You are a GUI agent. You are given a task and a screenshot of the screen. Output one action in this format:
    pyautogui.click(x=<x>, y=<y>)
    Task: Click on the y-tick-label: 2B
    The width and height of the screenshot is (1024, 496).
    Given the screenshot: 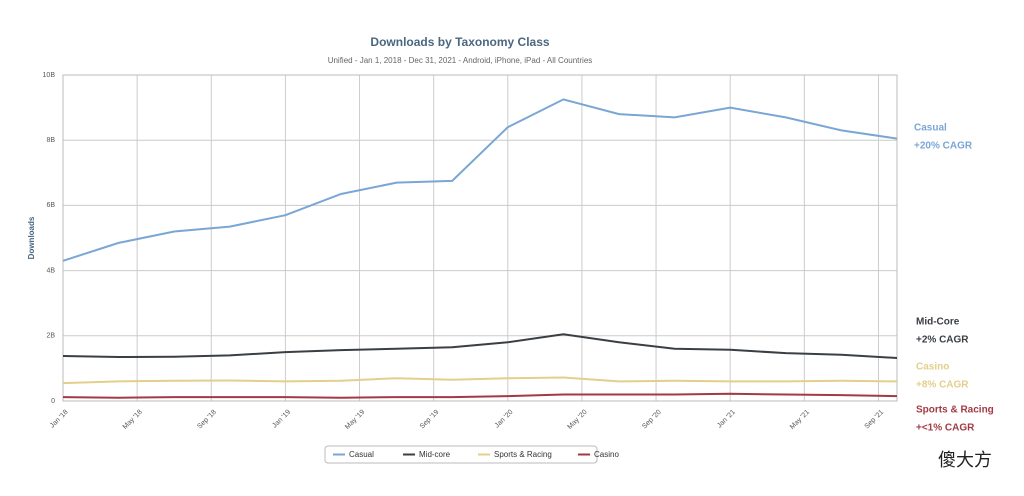 What is the action you would take?
    pyautogui.click(x=50, y=336)
    